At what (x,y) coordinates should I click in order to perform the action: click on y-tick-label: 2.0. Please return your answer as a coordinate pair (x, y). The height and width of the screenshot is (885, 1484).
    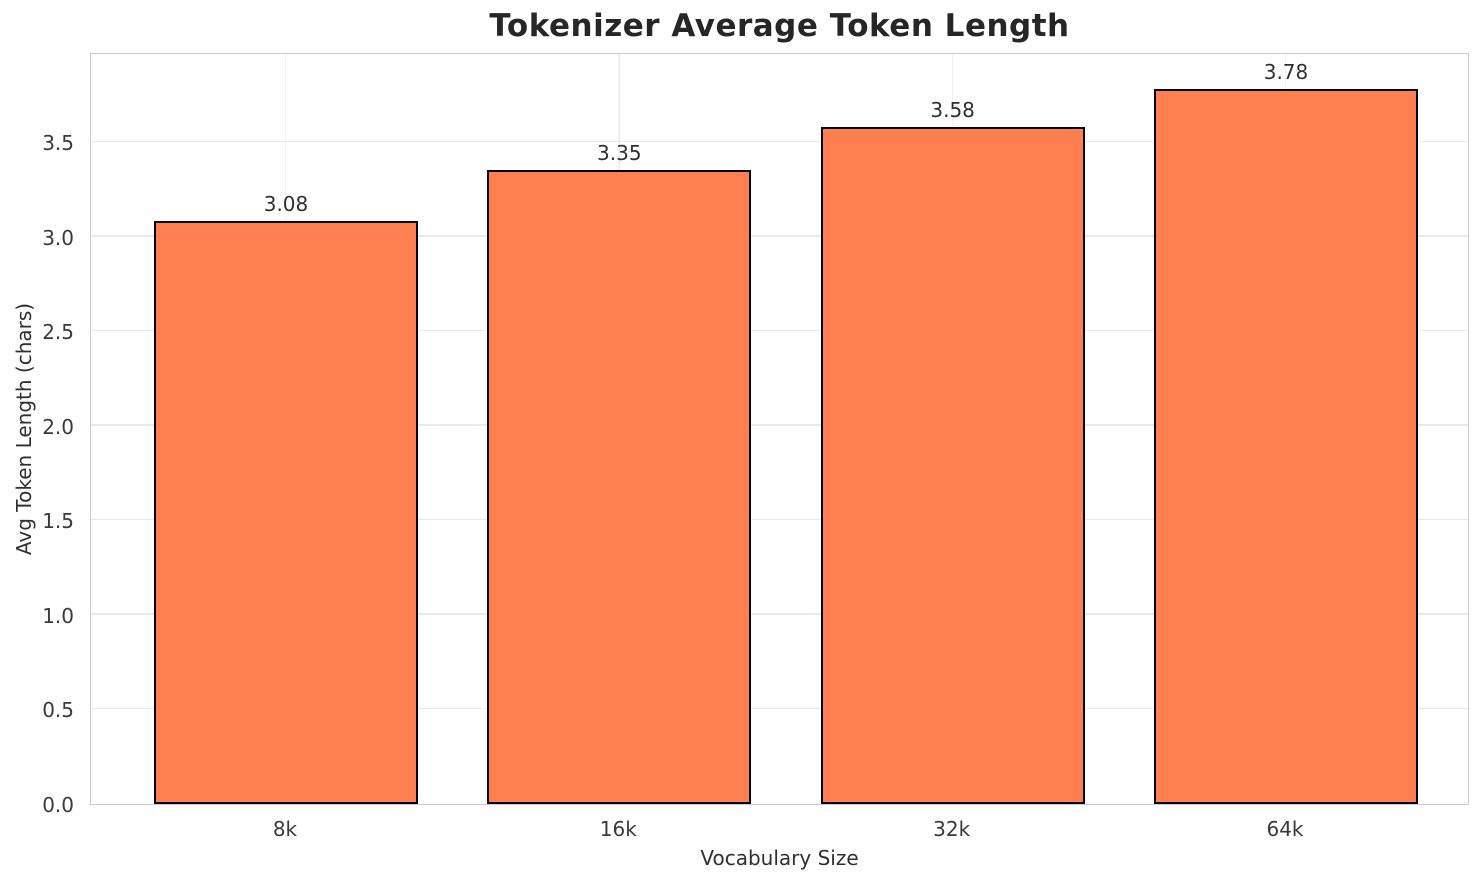
    Looking at the image, I should click on (58, 426).